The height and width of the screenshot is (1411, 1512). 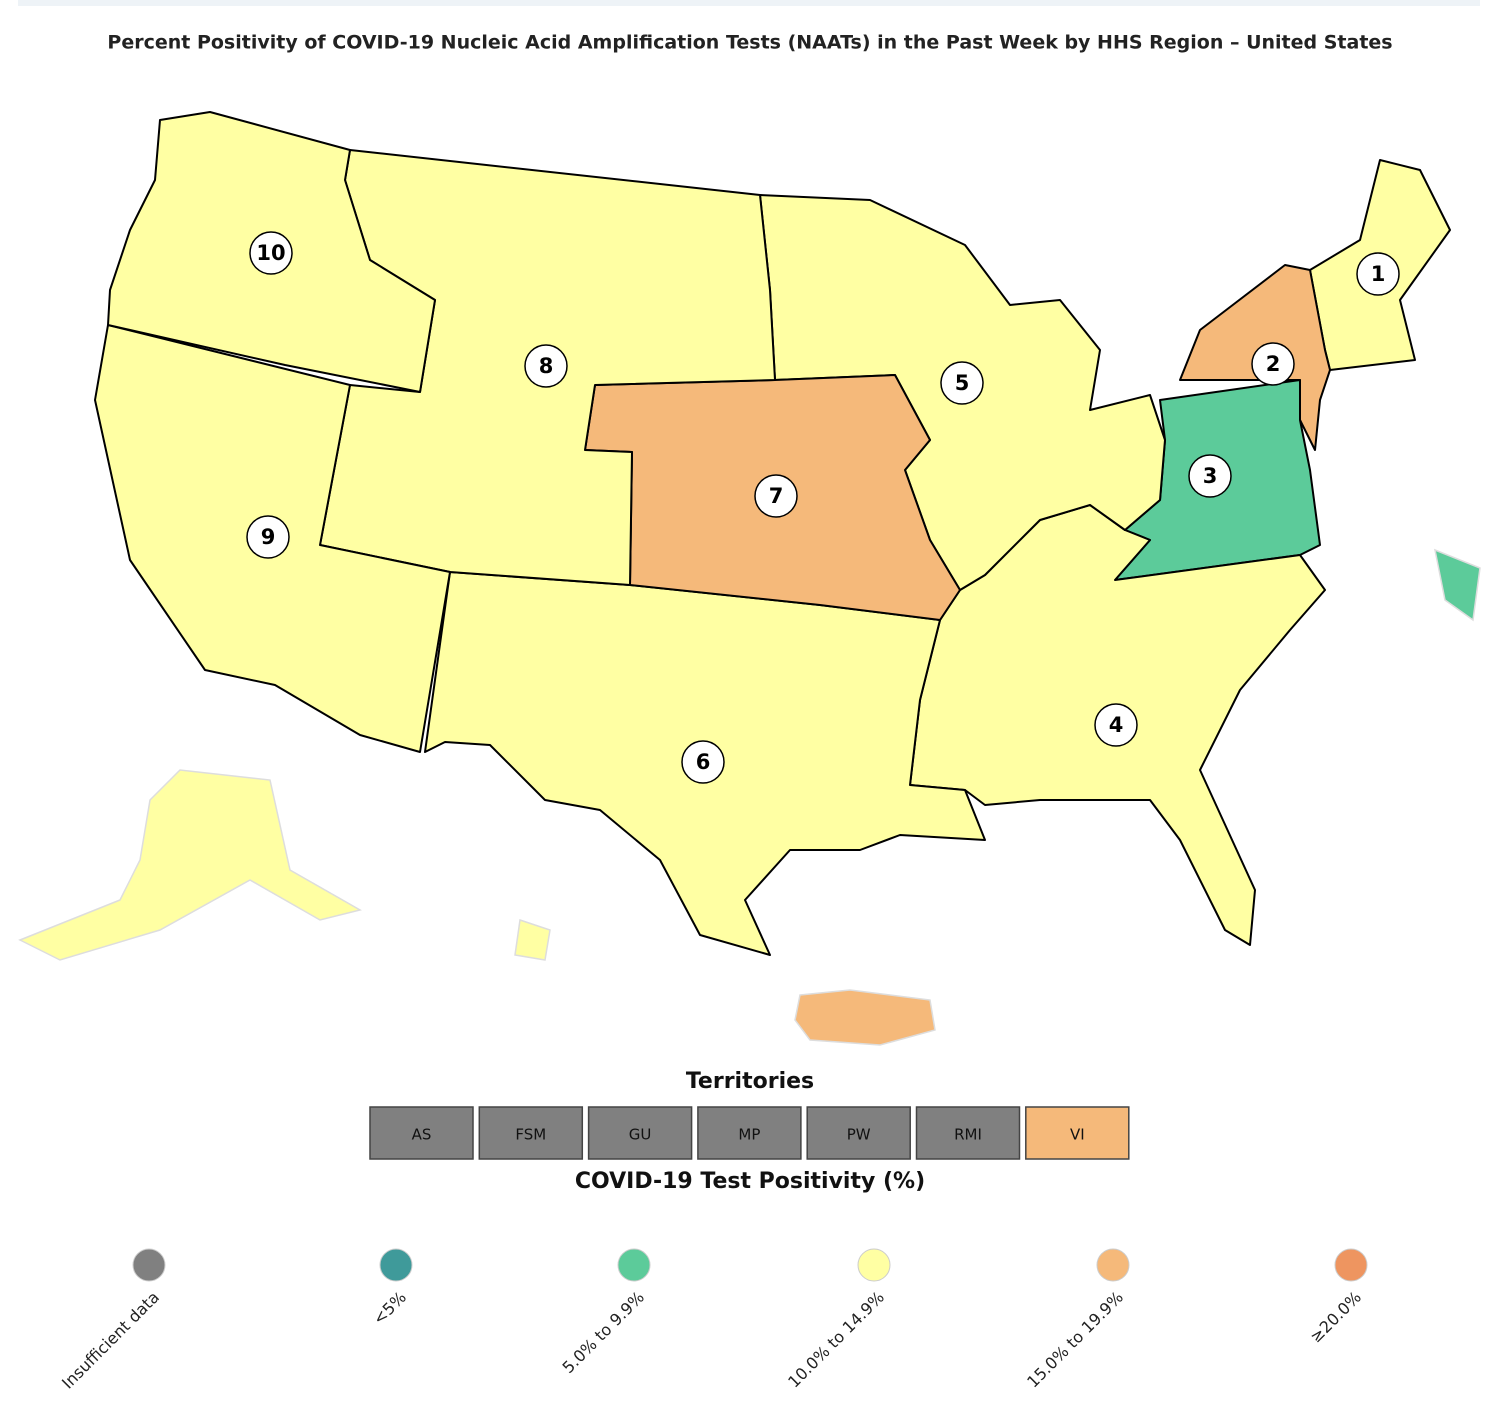 I want to click on region-label: 9, so click(x=268, y=537).